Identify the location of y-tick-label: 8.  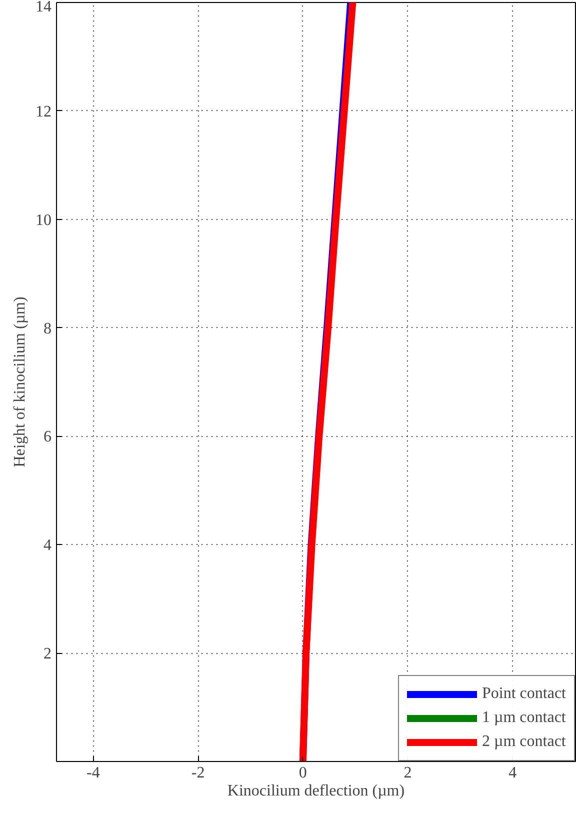
(48, 329).